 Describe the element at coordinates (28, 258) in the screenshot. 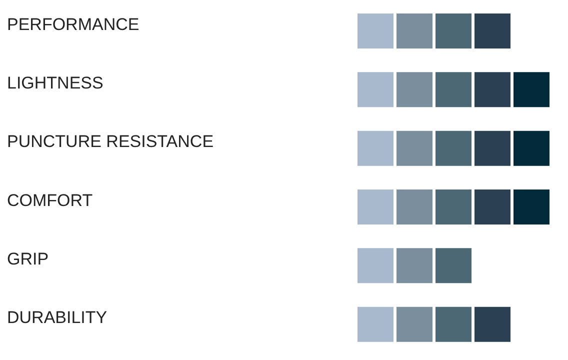

I see `y-tick-label: GRIP` at that location.